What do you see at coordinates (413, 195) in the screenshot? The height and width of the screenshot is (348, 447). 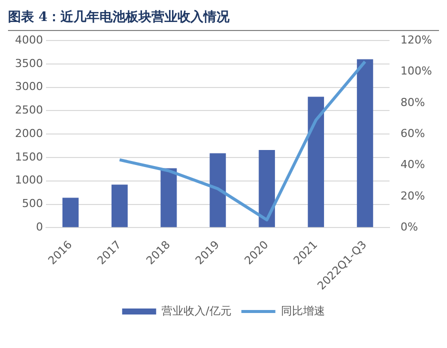 I see `y2-tick-label: 20%` at bounding box center [413, 195].